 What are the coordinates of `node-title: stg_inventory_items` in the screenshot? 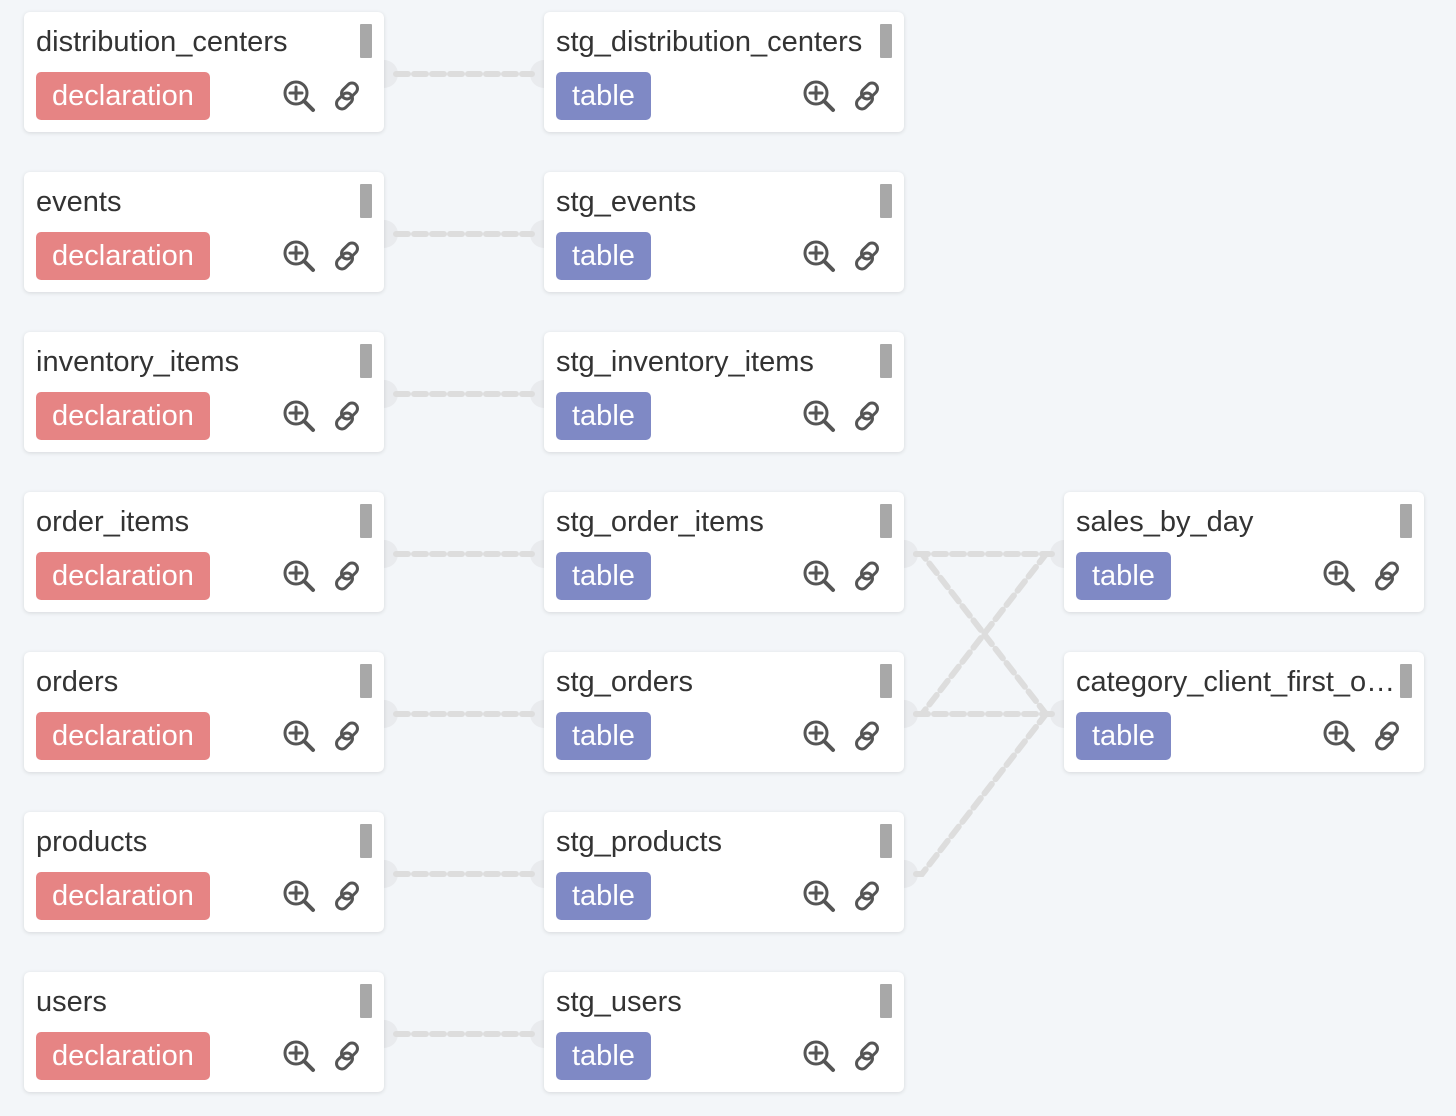 It's located at (685, 362).